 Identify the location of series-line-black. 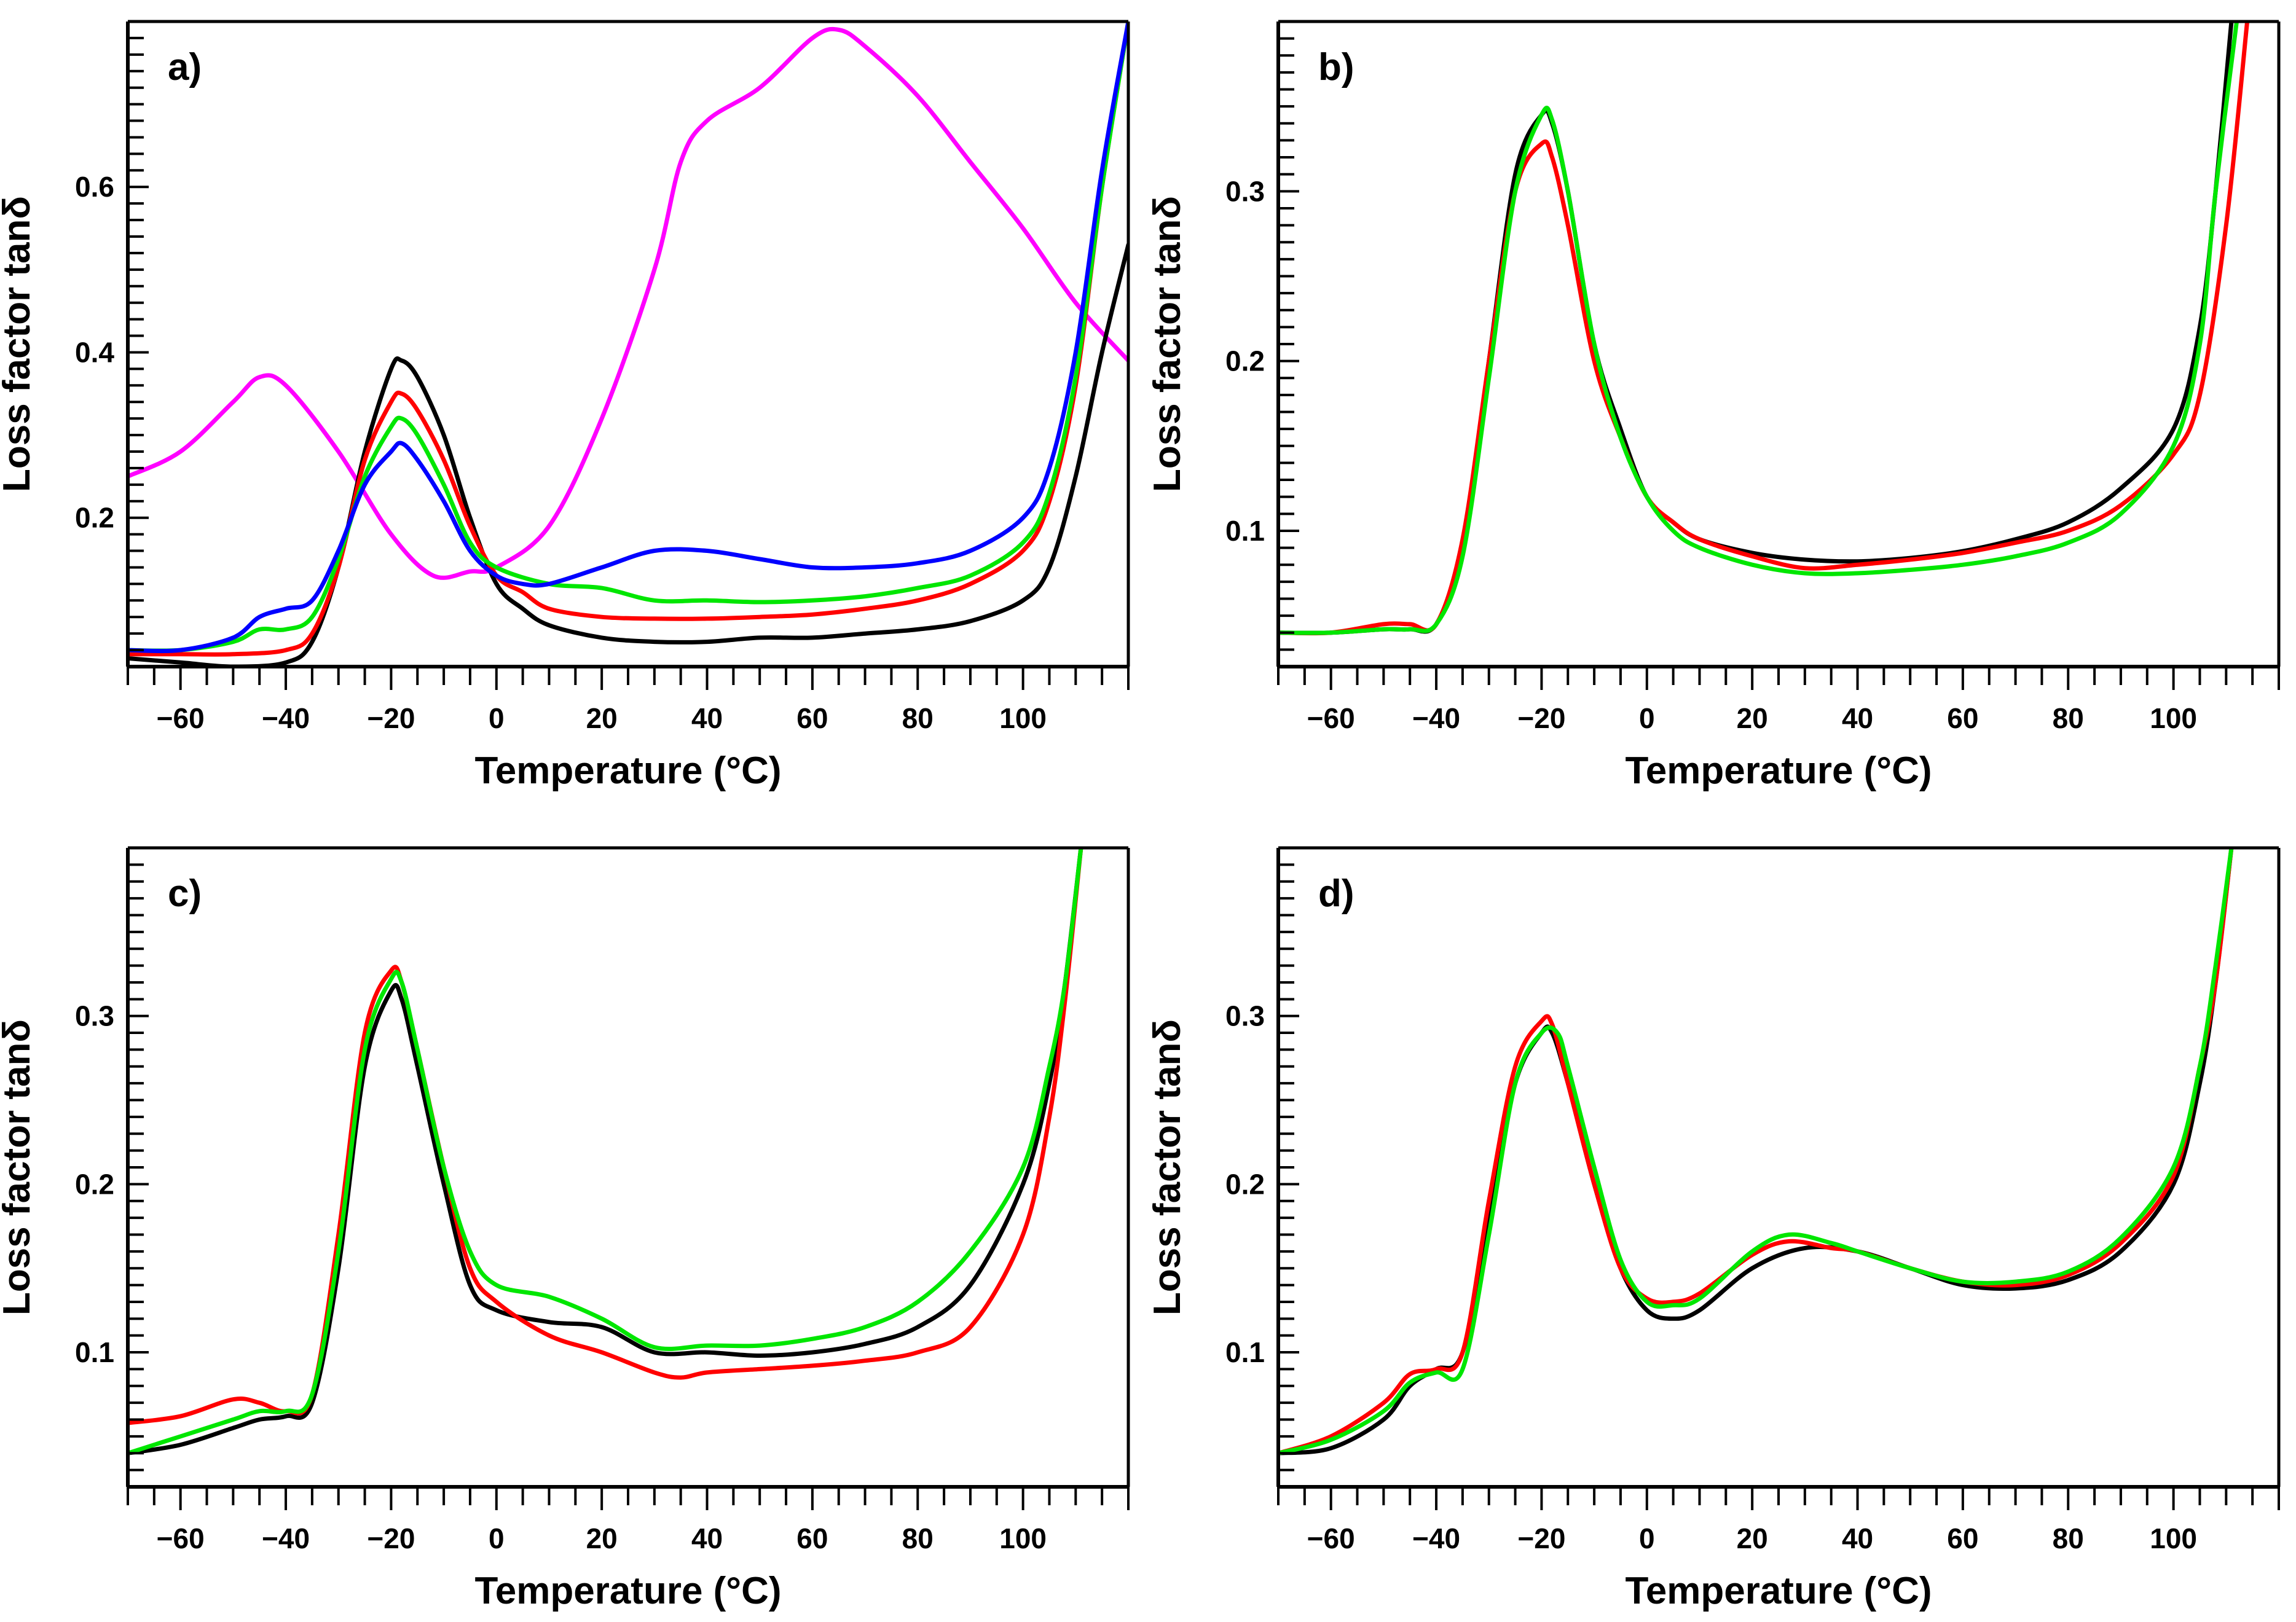
(628, 455).